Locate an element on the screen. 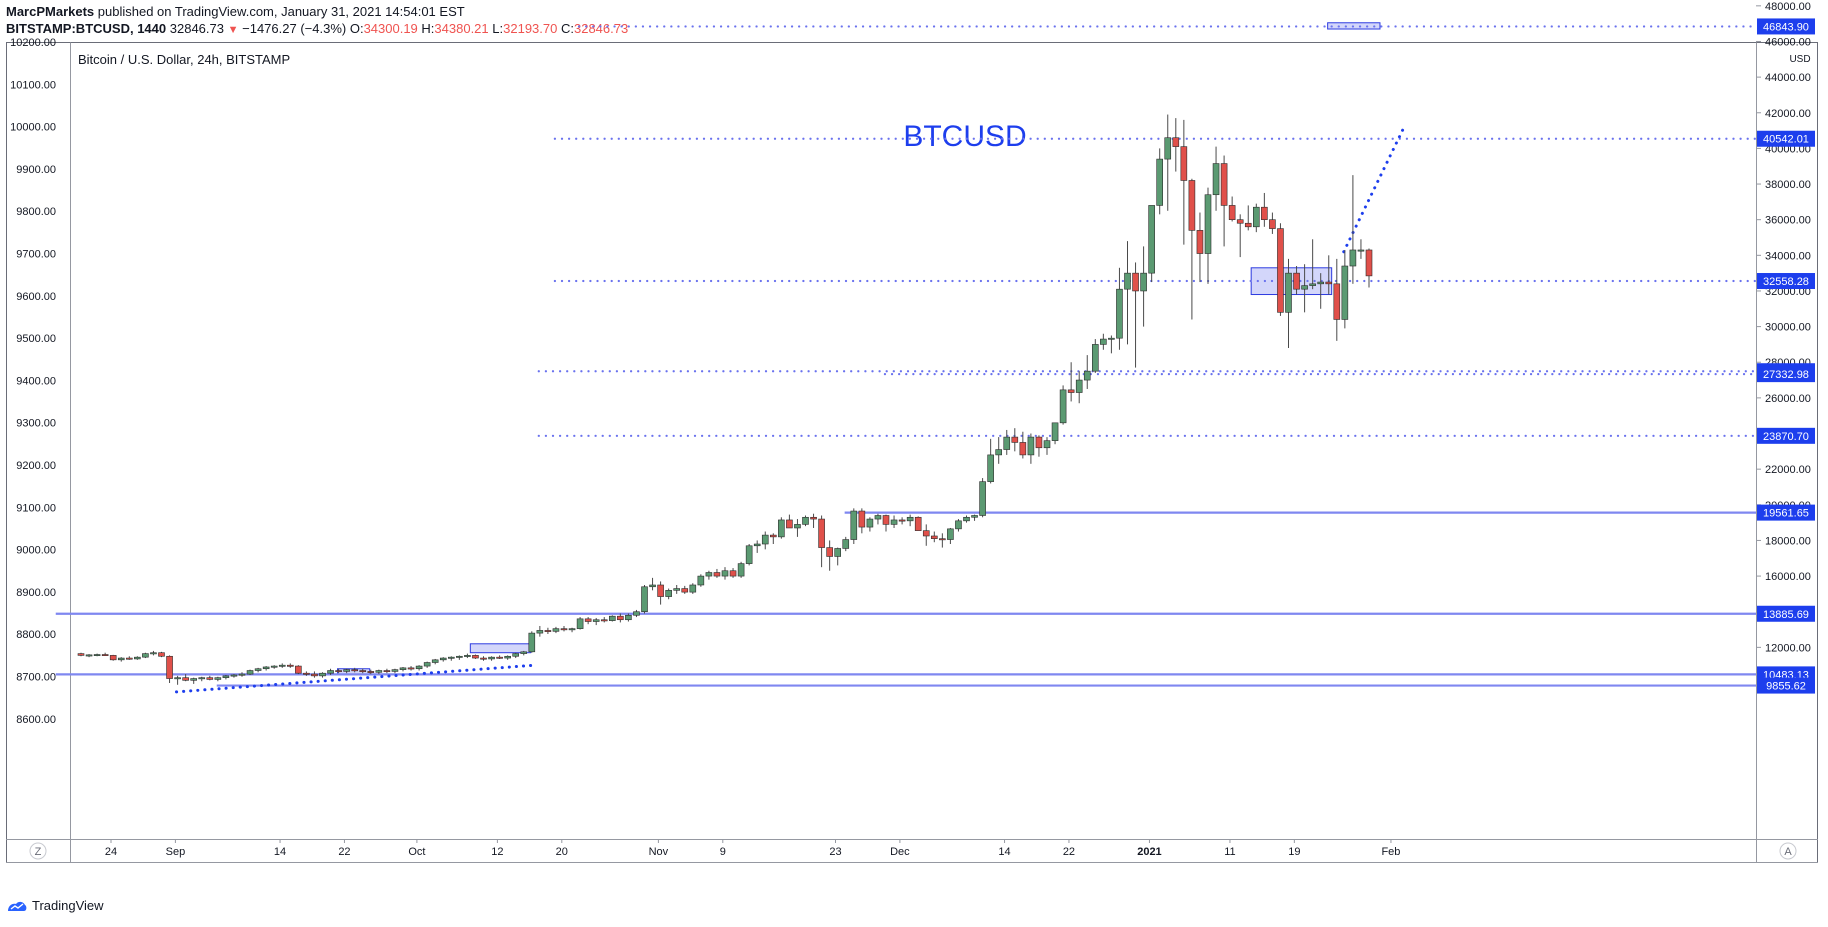 The width and height of the screenshot is (1828, 927). down-arrow-icon: ▼ is located at coordinates (233, 30).